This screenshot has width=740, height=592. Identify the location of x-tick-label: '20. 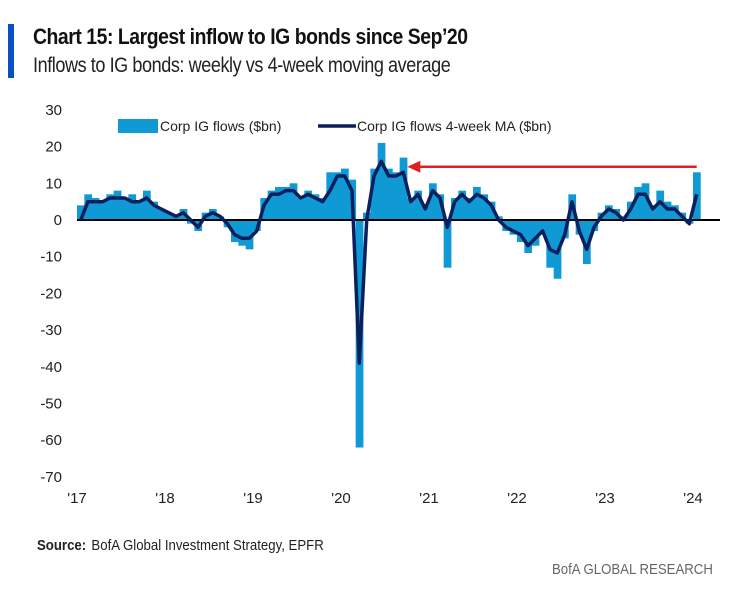
(341, 498).